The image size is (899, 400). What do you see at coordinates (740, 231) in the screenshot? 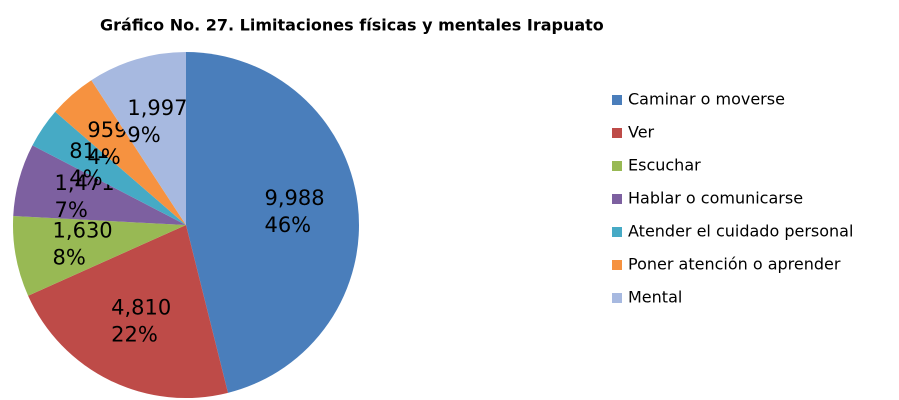
I see `legend-label: Atender el cuidado personal` at bounding box center [740, 231].